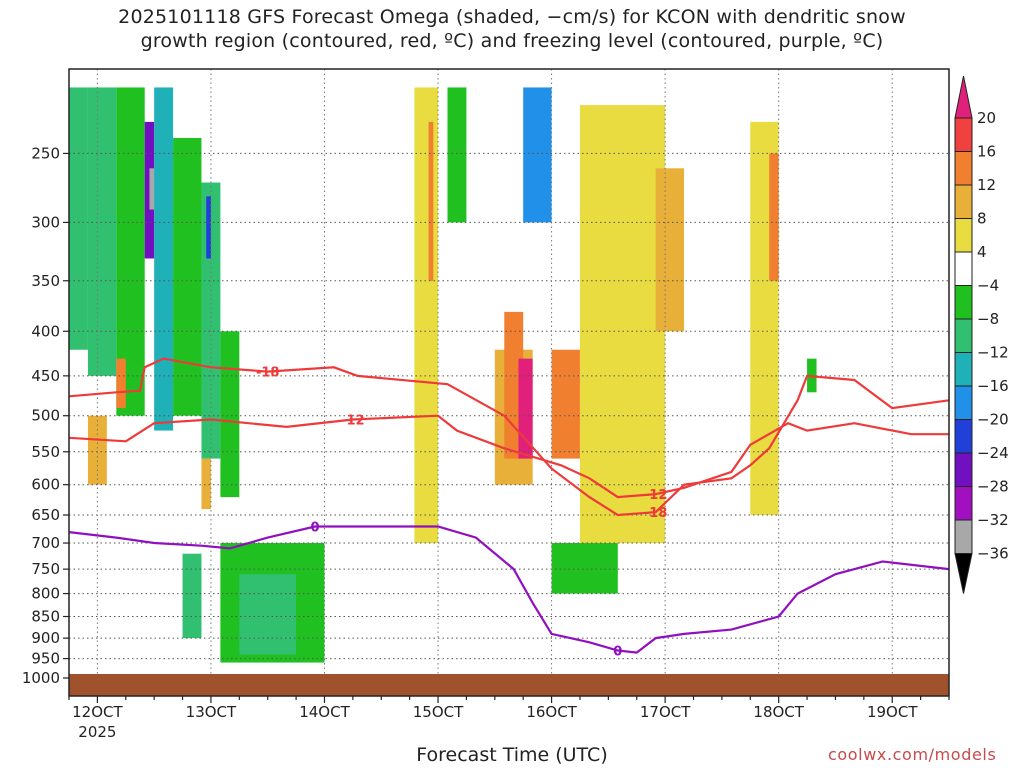  I want to click on y-tick-label: 400, so click(45, 331).